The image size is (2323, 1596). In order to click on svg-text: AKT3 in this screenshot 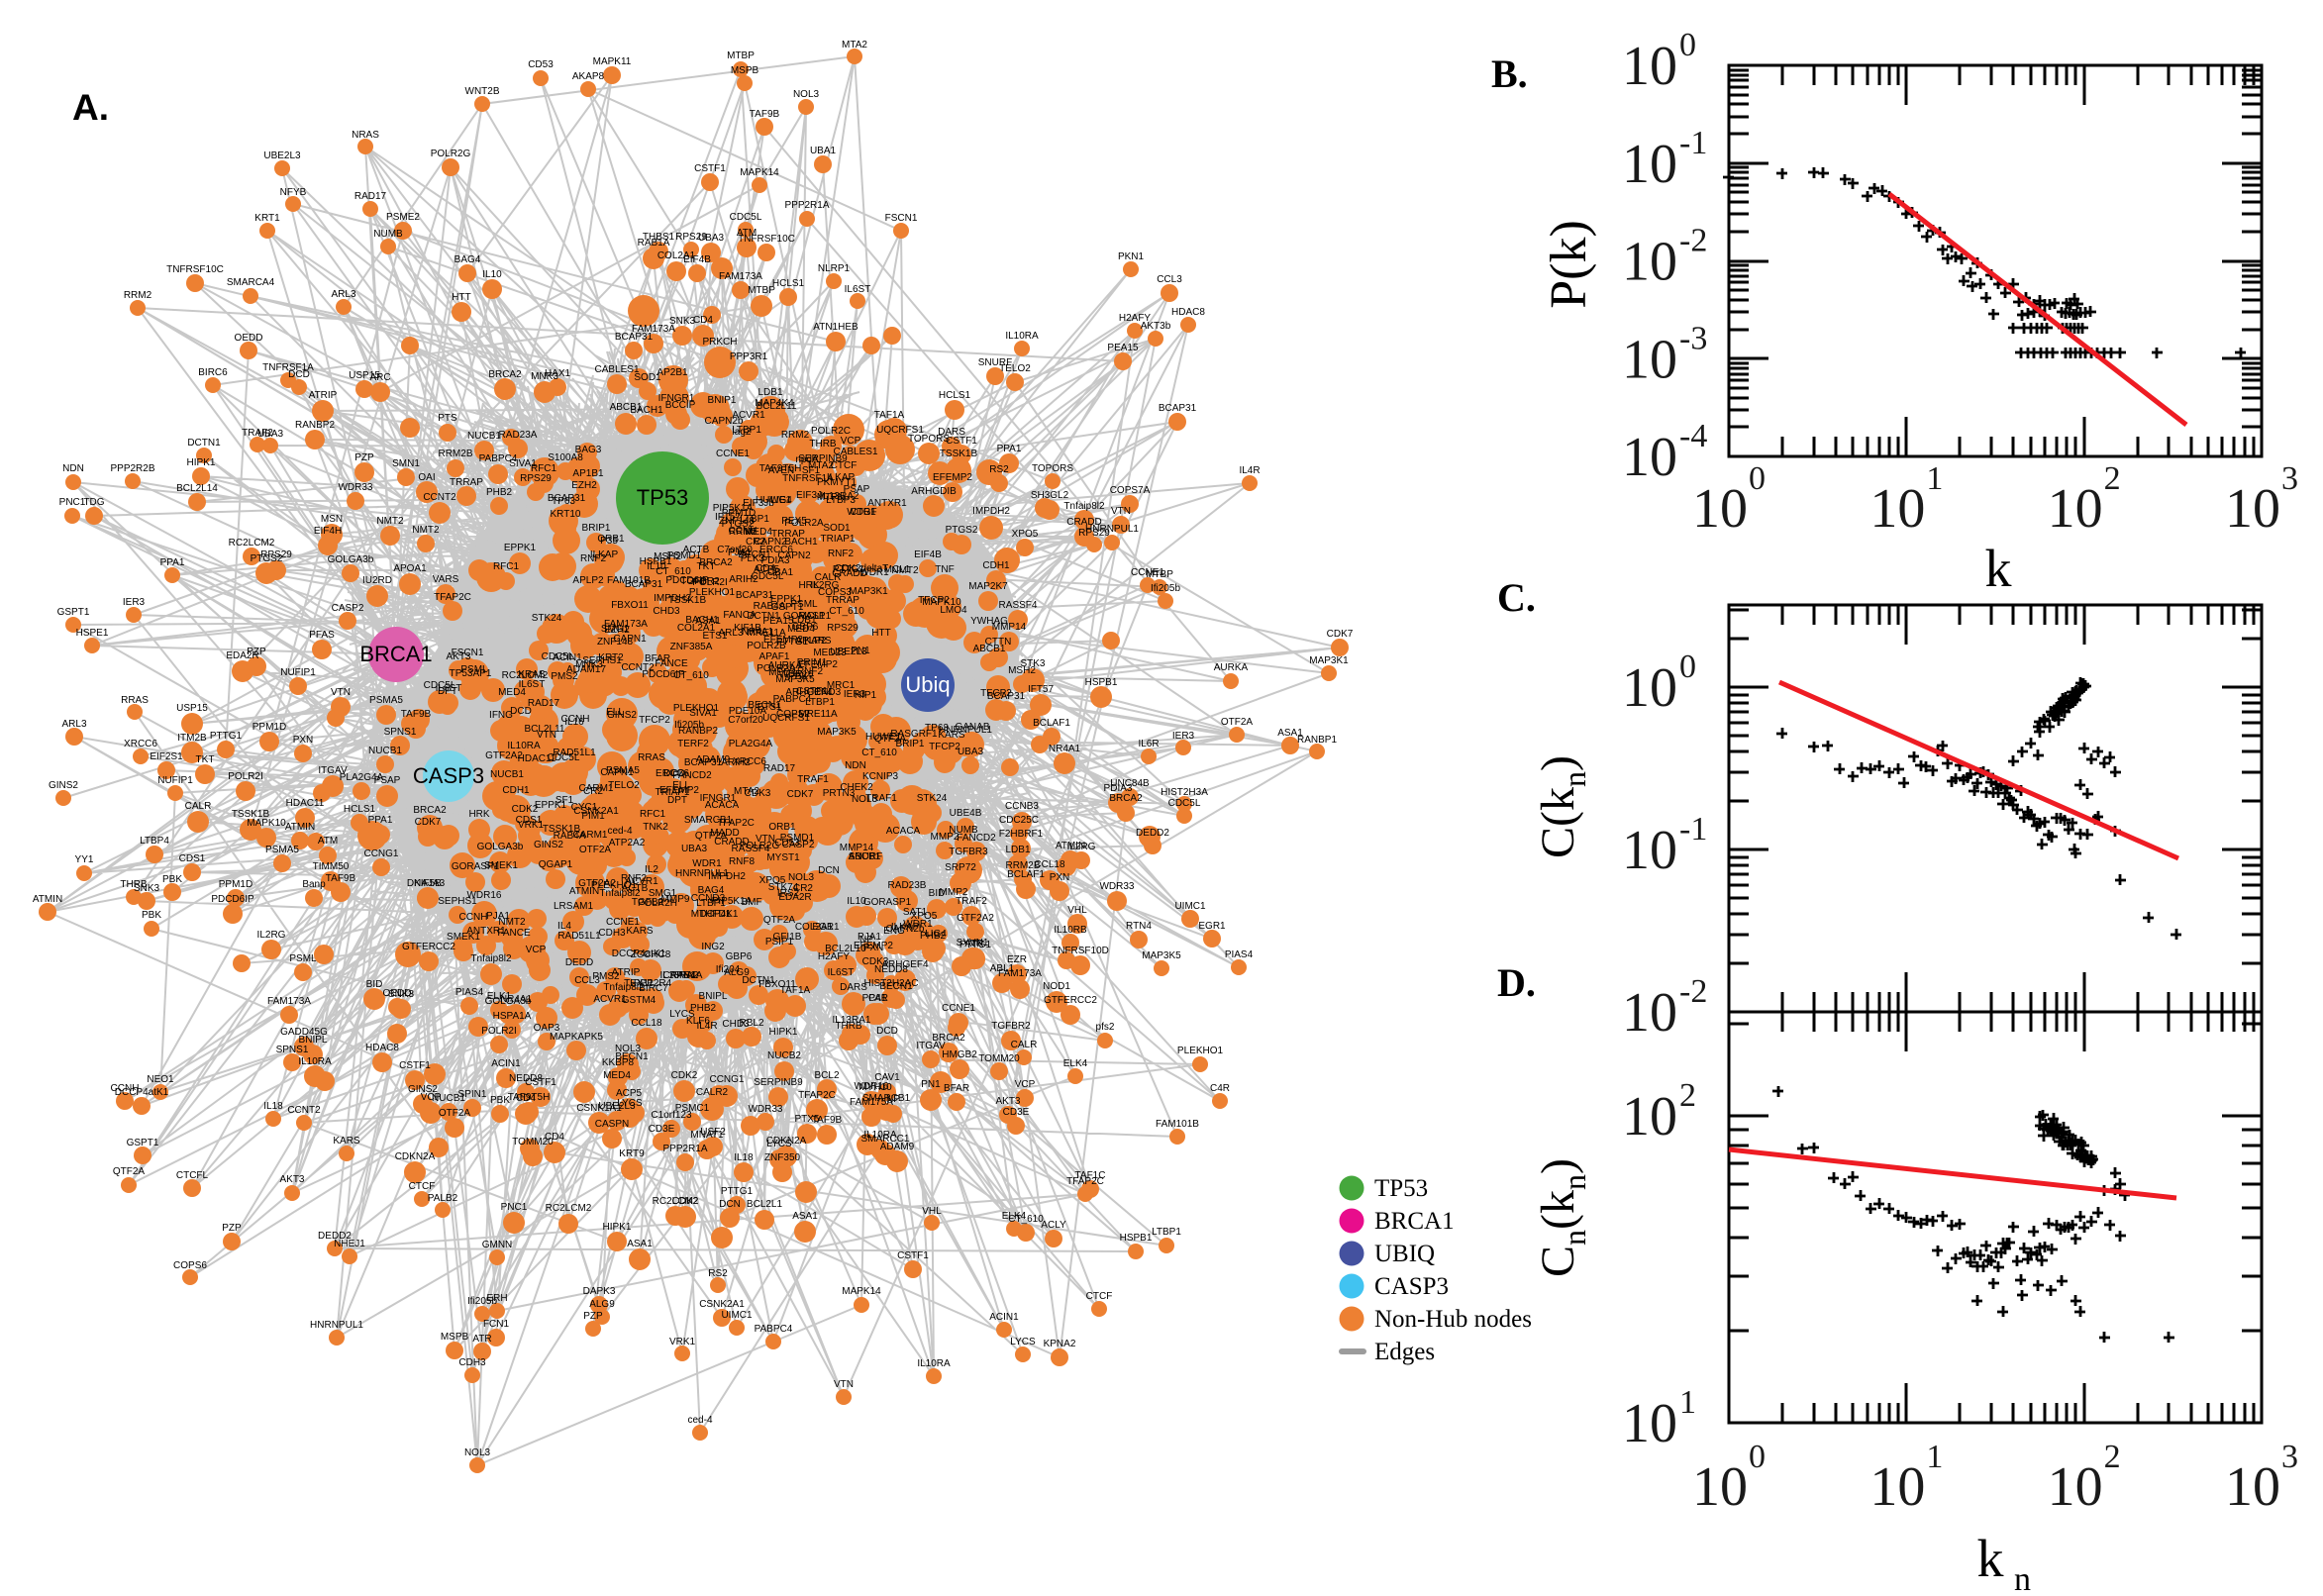, I will do `click(1007, 1101)`.